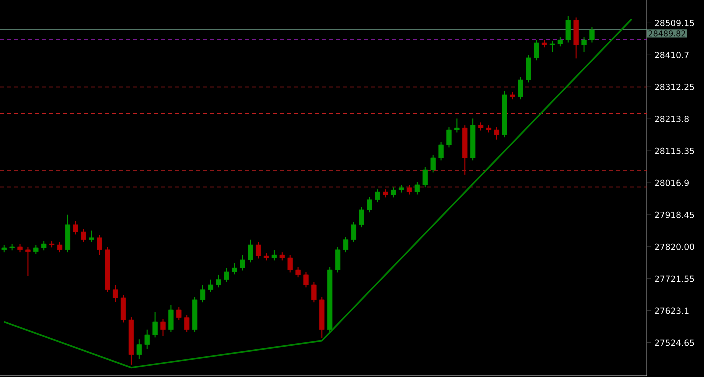 Image resolution: width=704 pixels, height=377 pixels. What do you see at coordinates (672, 311) in the screenshot?
I see `y-tick-label: 27623.1` at bounding box center [672, 311].